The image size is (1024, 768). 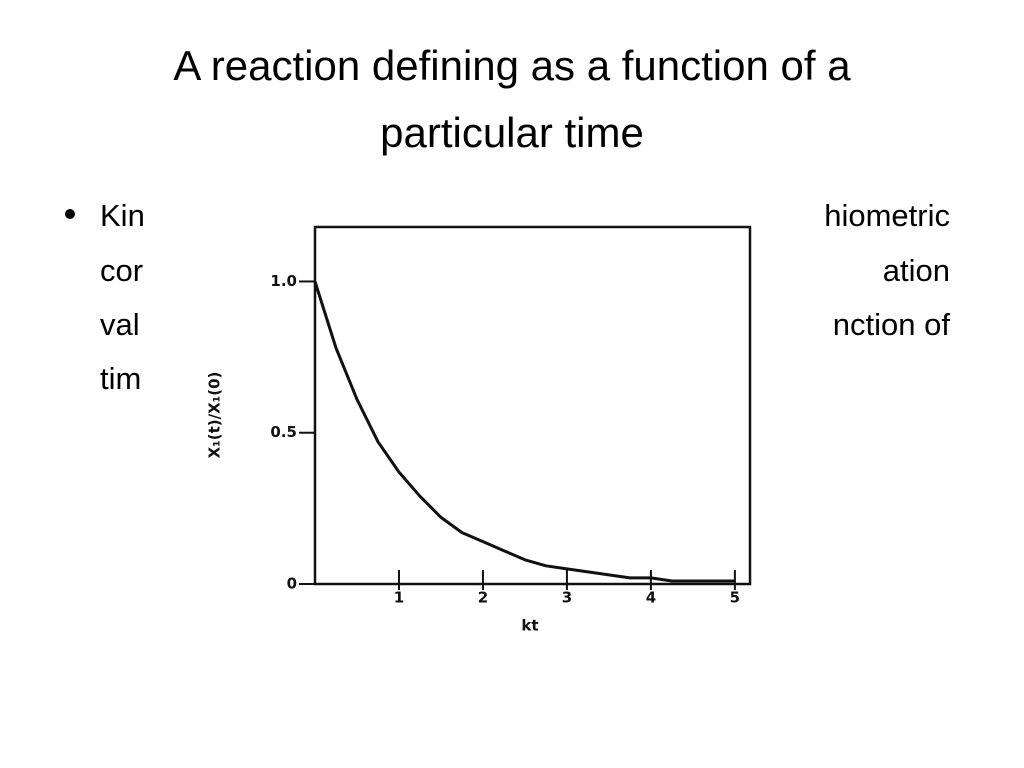 I want to click on x-tick-label: 2, so click(x=483, y=598).